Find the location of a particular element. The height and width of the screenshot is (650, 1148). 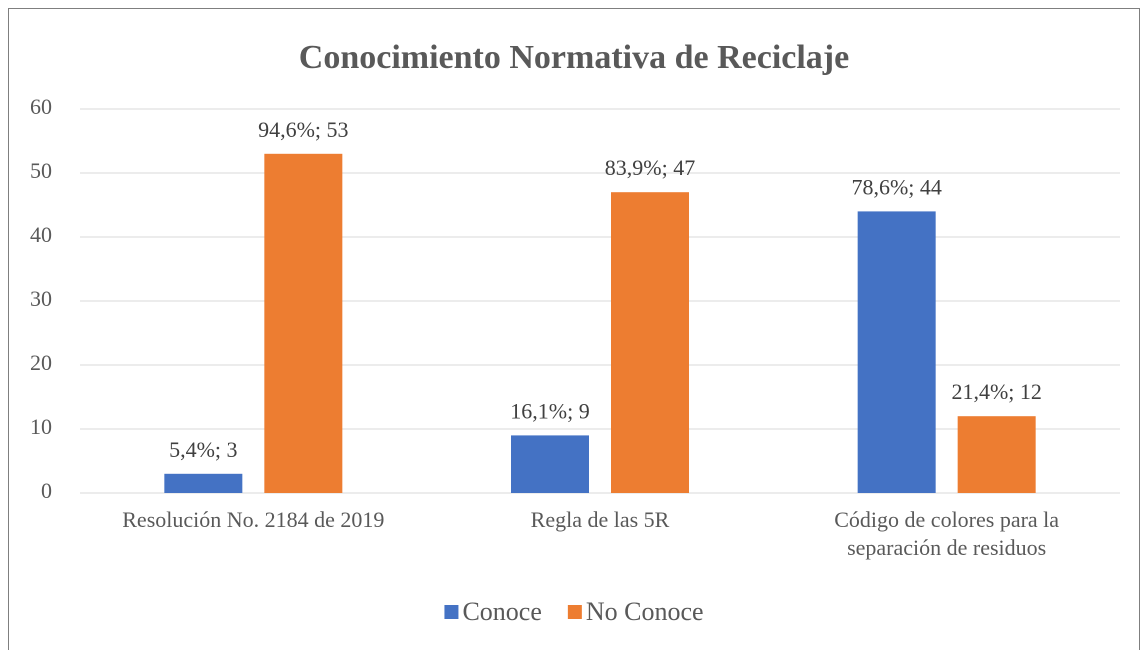

y-tick-label: 50 is located at coordinates (41, 170).